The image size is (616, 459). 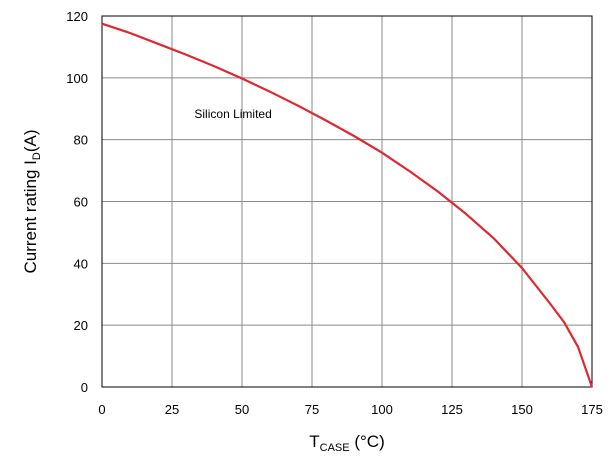 I want to click on y-axis-title-sub: D, so click(x=37, y=156).